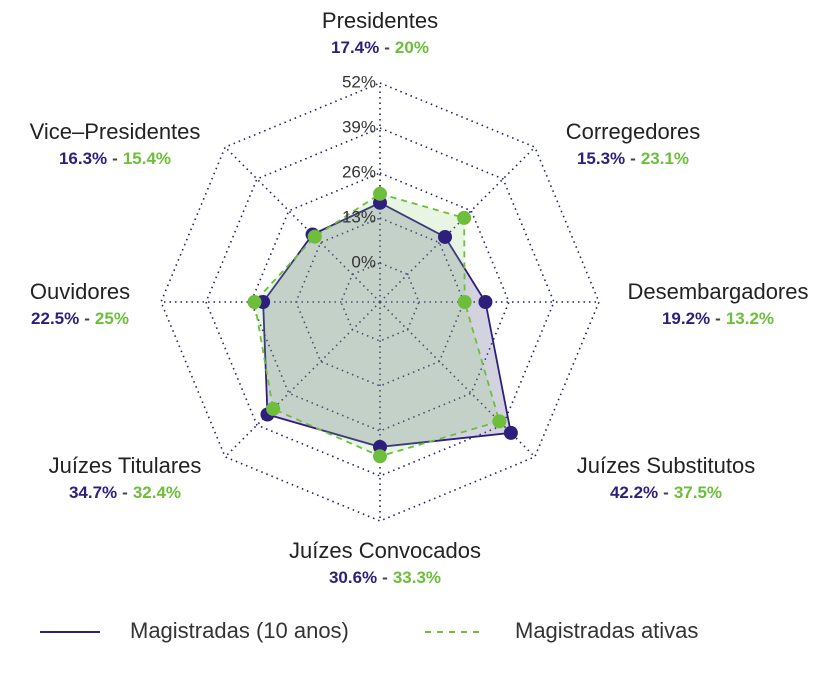 The image size is (829, 677). What do you see at coordinates (634, 492) in the screenshot?
I see `value-label: 42.2%` at bounding box center [634, 492].